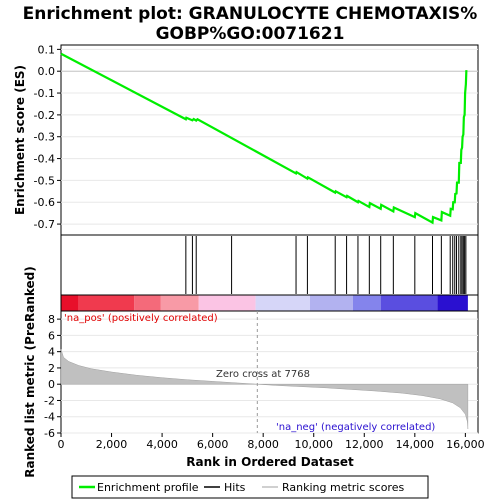 Image resolution: width=500 pixels, height=500 pixels. What do you see at coordinates (47, 49) in the screenshot?
I see `es-ytick-label: 0.1` at bounding box center [47, 49].